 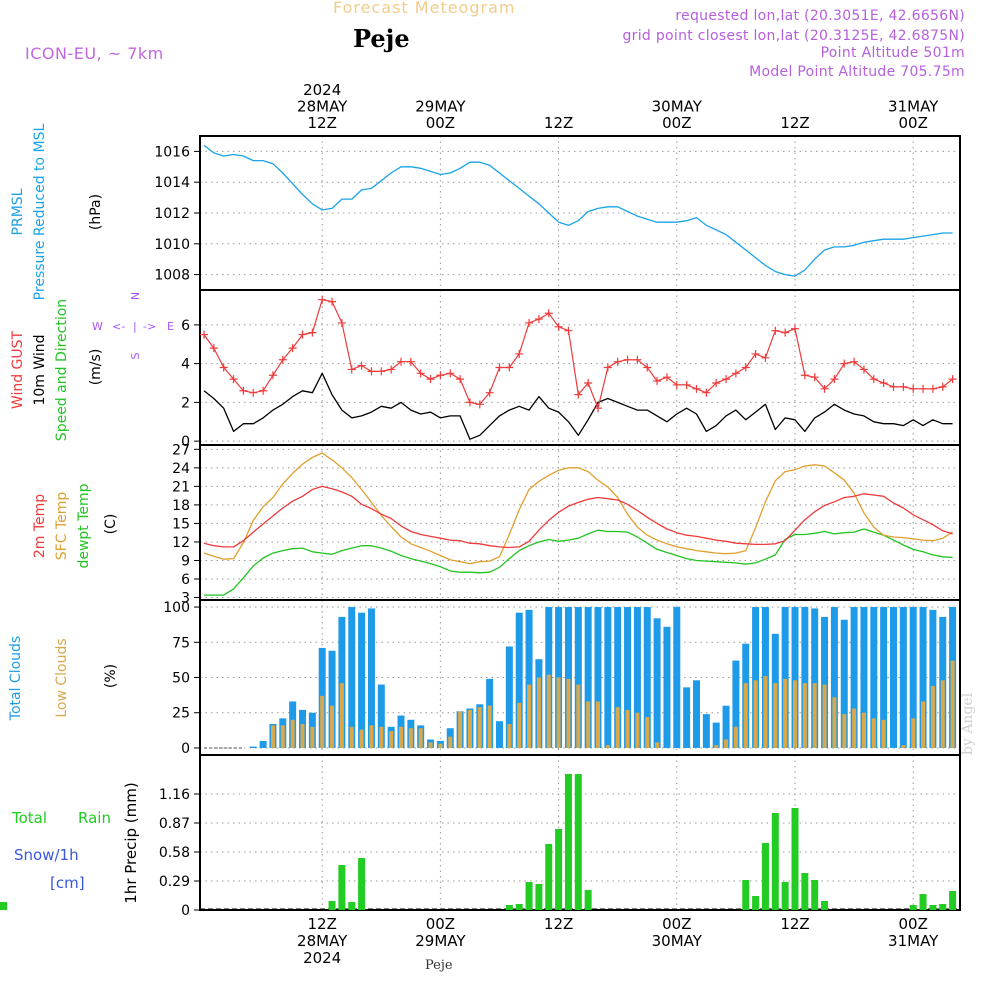 What do you see at coordinates (62, 370) in the screenshot?
I see `label-speed-direction: Speed and Direction` at bounding box center [62, 370].